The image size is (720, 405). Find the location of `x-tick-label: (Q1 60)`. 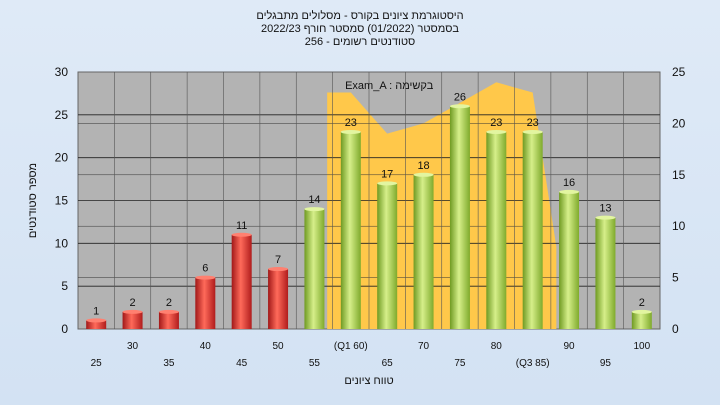

x-tick-label: (Q1 60) is located at coordinates (351, 346).